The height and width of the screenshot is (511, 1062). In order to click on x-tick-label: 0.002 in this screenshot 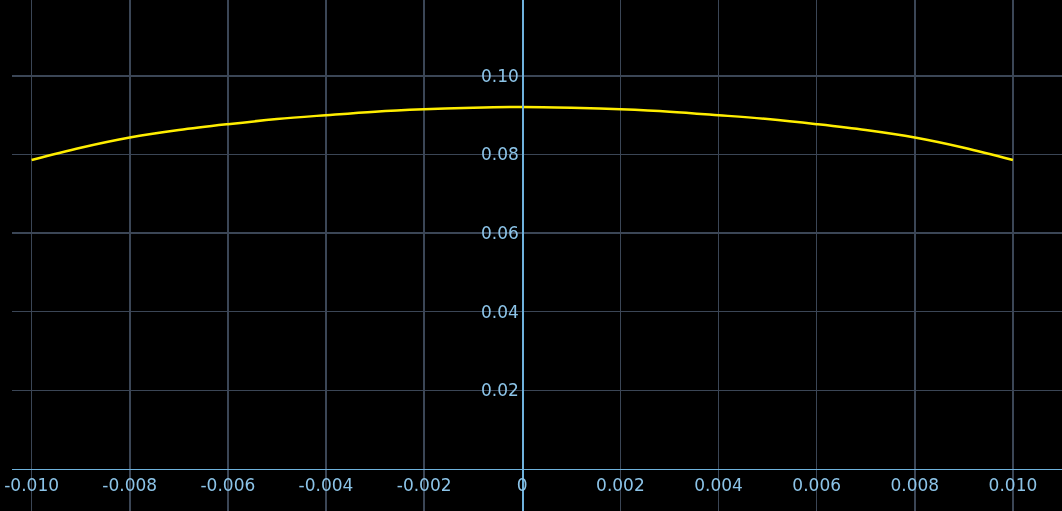, I will do `click(620, 484)`.